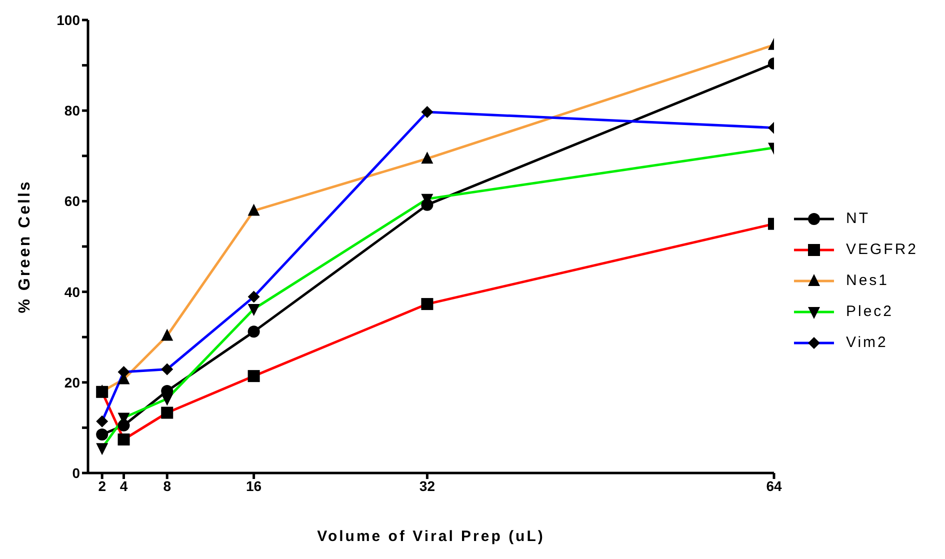  I want to click on legend-label: Nes1, so click(868, 280).